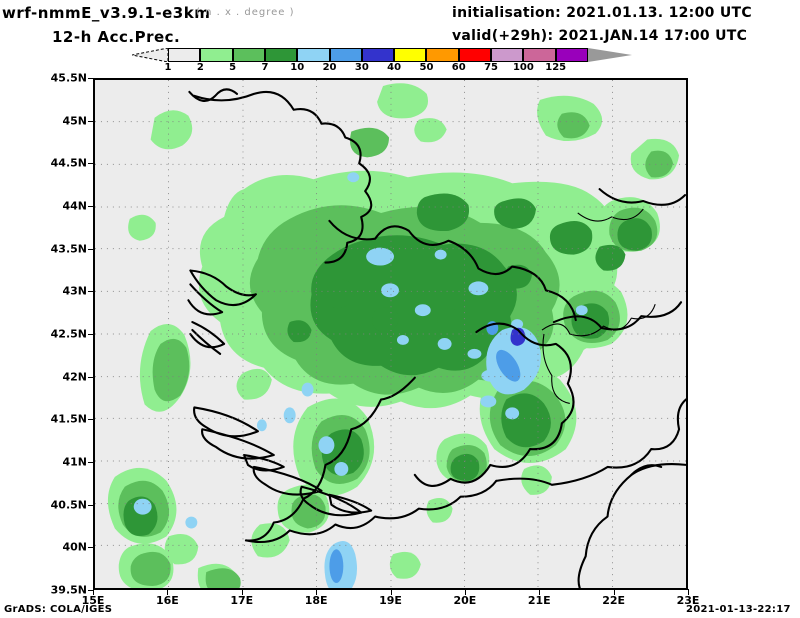 The height and width of the screenshot is (618, 800). Describe the element at coordinates (265, 67) in the screenshot. I see `colorbar-tick-7: 7` at that location.